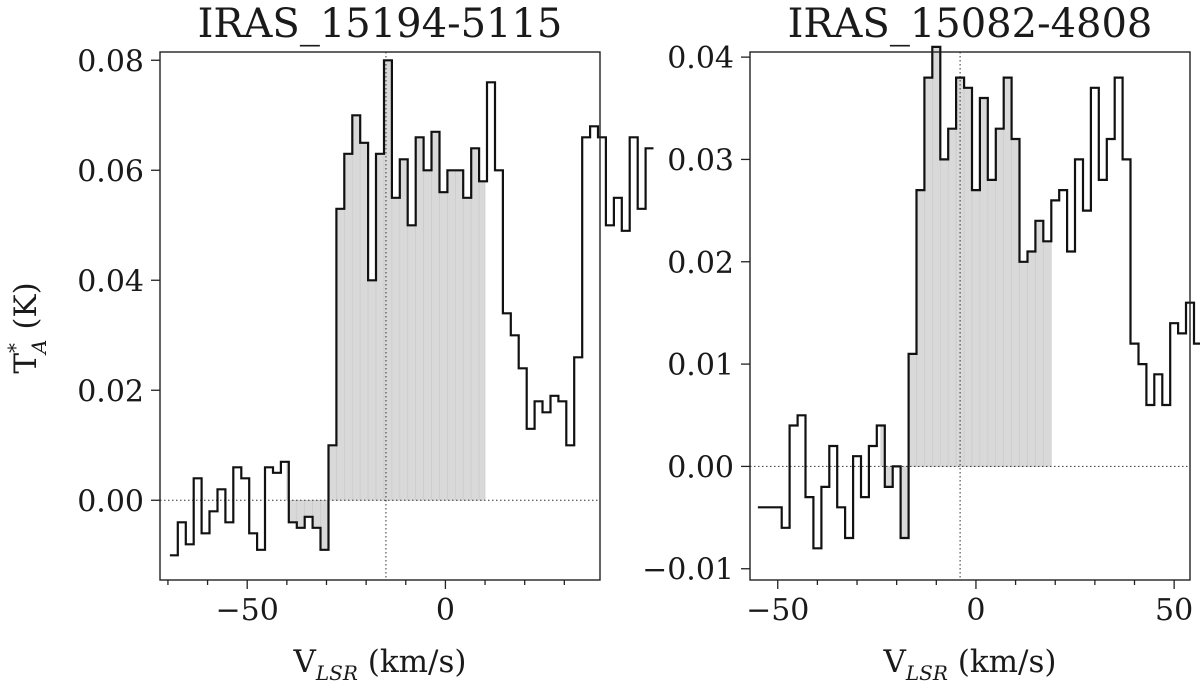 This screenshot has width=1200, height=682. I want to click on panel-left-title: IRAS_15194-5115, so click(380, 24).